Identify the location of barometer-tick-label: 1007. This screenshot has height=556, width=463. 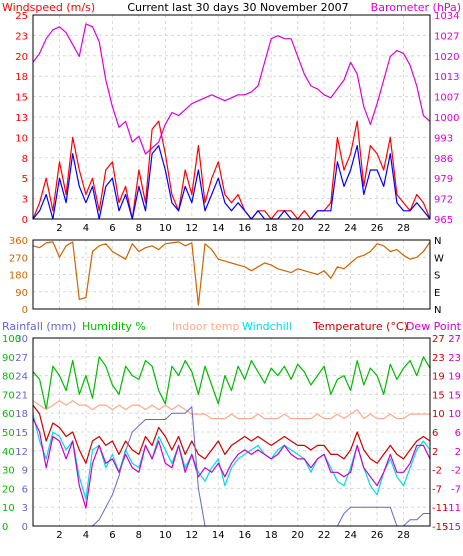
(446, 98).